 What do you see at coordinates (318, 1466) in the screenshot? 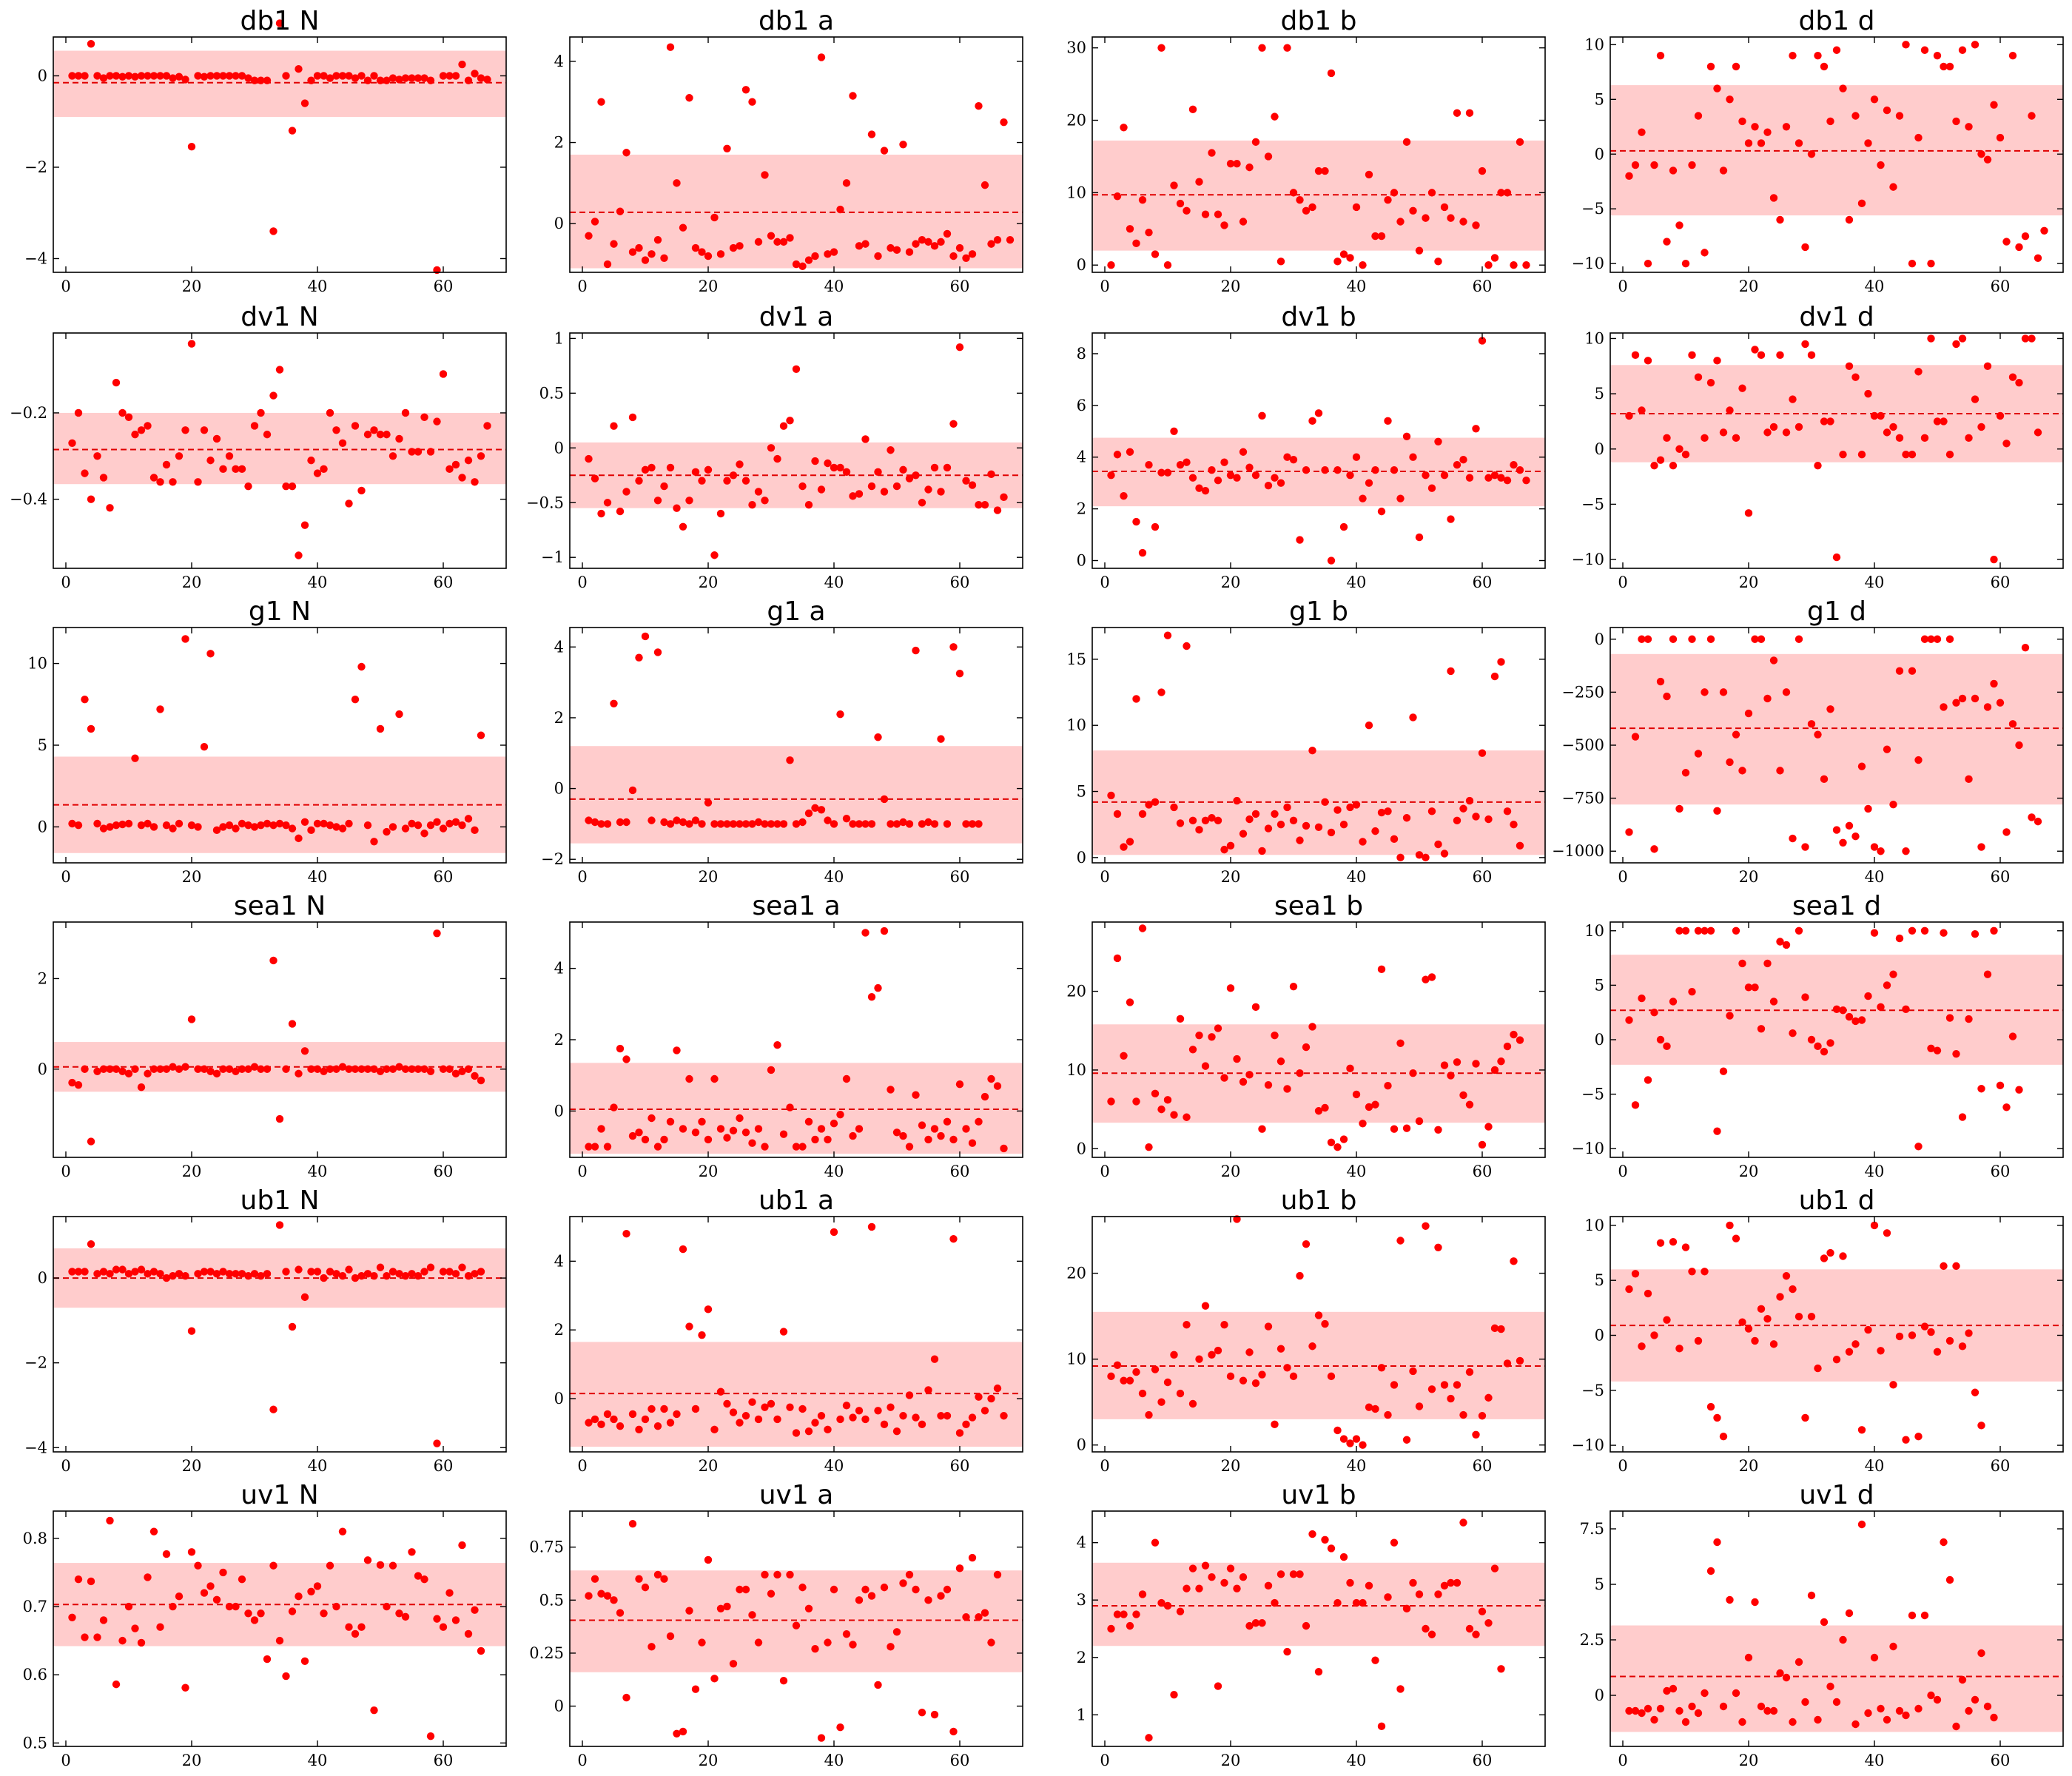
I see `x-tick-label: 40` at bounding box center [318, 1466].